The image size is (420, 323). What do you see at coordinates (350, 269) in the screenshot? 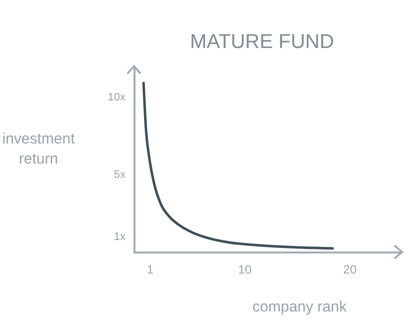
I see `x-tick-label: 20` at bounding box center [350, 269].